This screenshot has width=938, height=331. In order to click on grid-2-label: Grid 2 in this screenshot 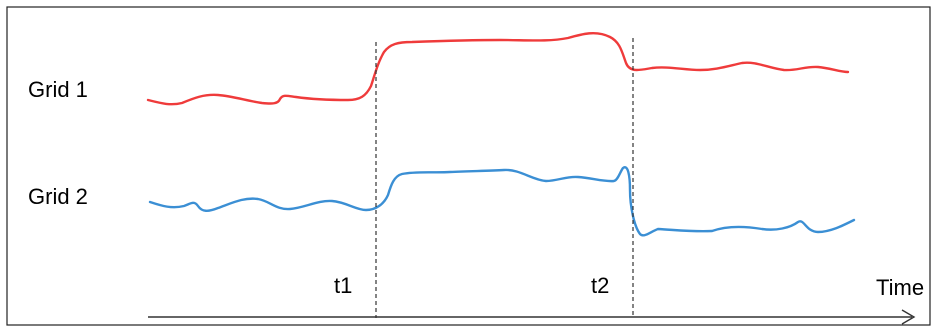, I will do `click(58, 196)`.